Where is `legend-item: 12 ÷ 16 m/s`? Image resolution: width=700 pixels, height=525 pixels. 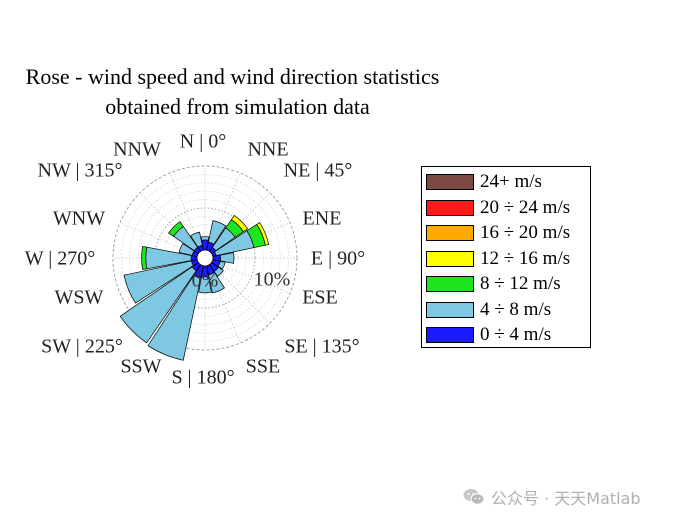
legend-item: 12 ÷ 16 m/s is located at coordinates (498, 258).